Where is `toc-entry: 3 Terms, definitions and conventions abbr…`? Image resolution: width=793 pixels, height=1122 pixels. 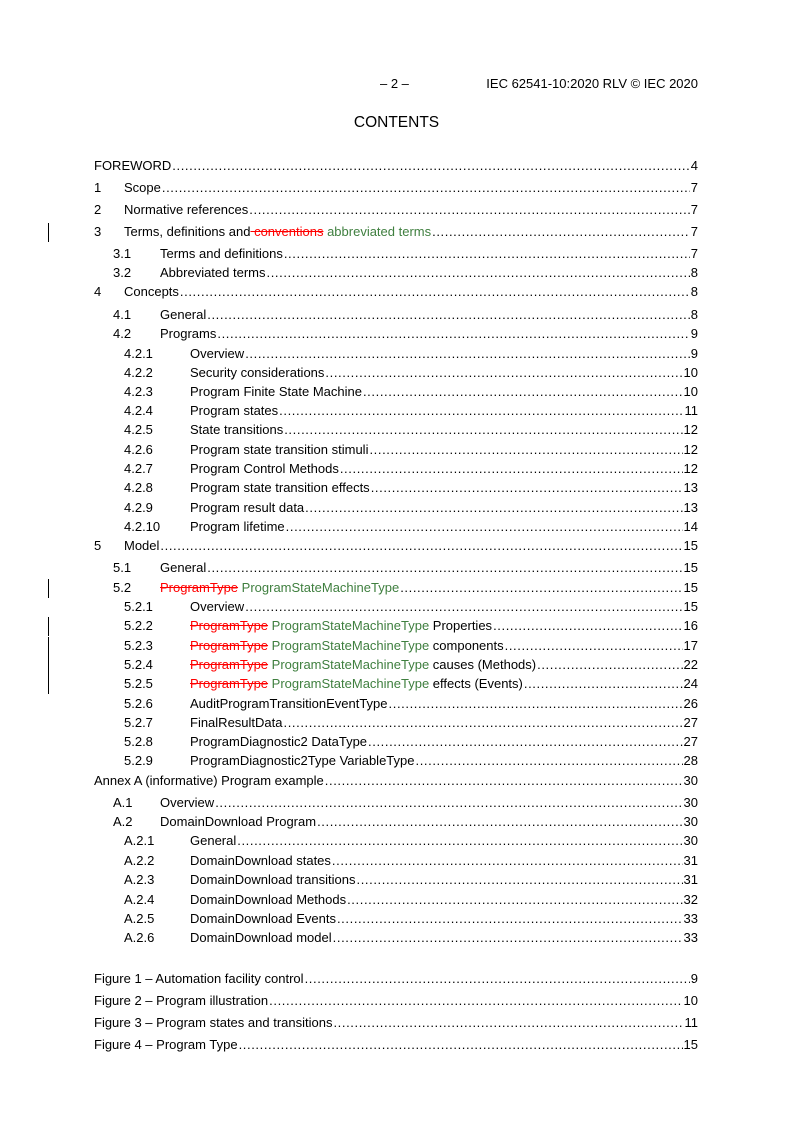
toc-entry: 3 Terms, definitions and conventions abbr… is located at coordinates (396, 232).